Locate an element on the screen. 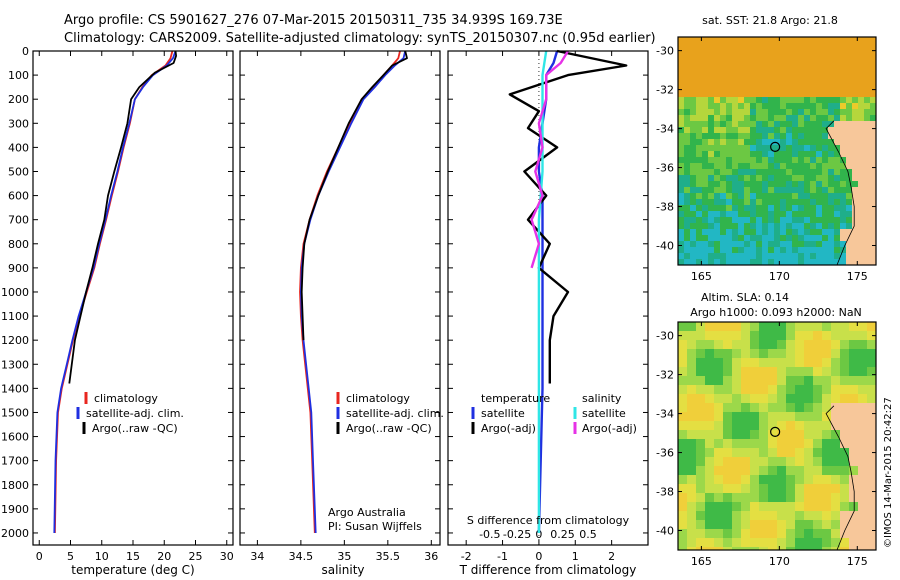 The image size is (900, 580). map-ticks: 165 170 175-30-32-34-36-38-40 is located at coordinates (766, 160).